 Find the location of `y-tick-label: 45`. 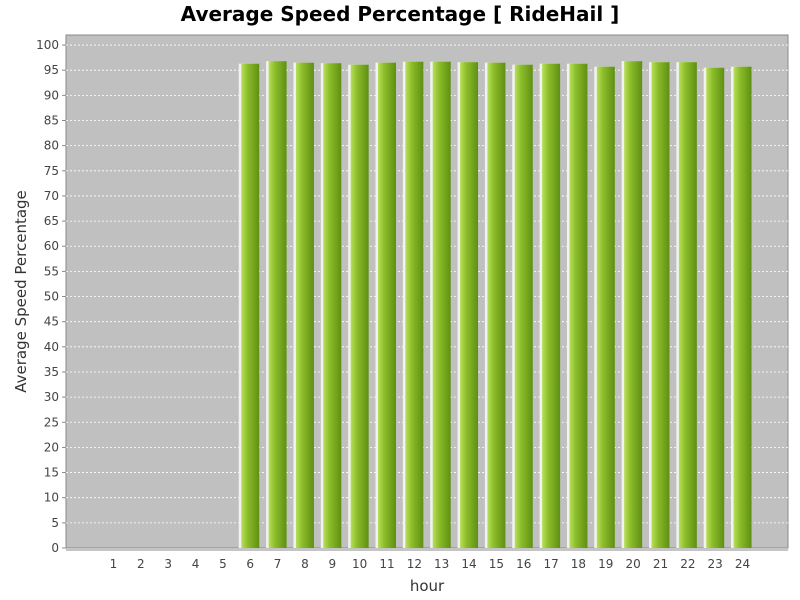

y-tick-label: 45 is located at coordinates (51, 322).